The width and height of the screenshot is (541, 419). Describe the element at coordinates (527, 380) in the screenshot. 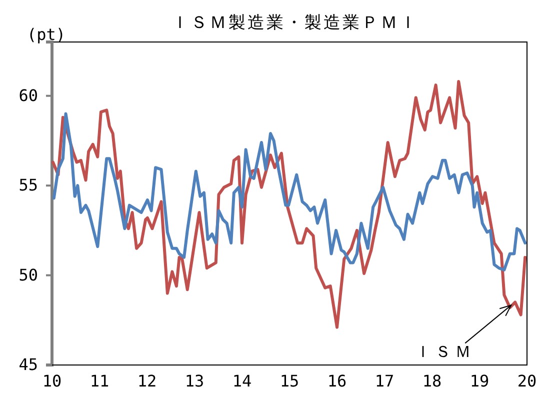

I see `x-tick-label: 20` at that location.